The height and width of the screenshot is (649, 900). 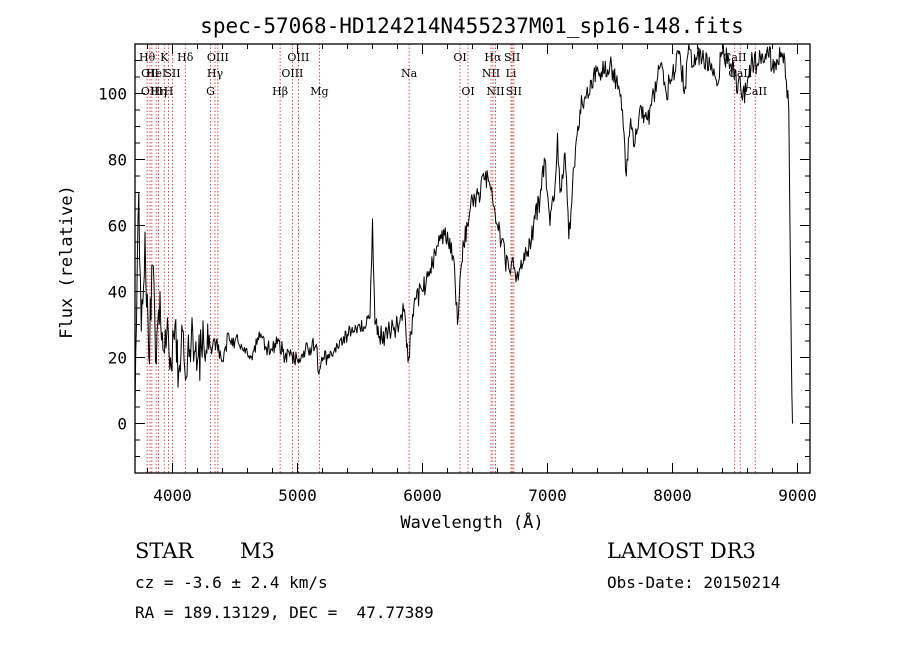 I want to click on x-axis-label: Wavelength (Å), so click(x=471, y=522).